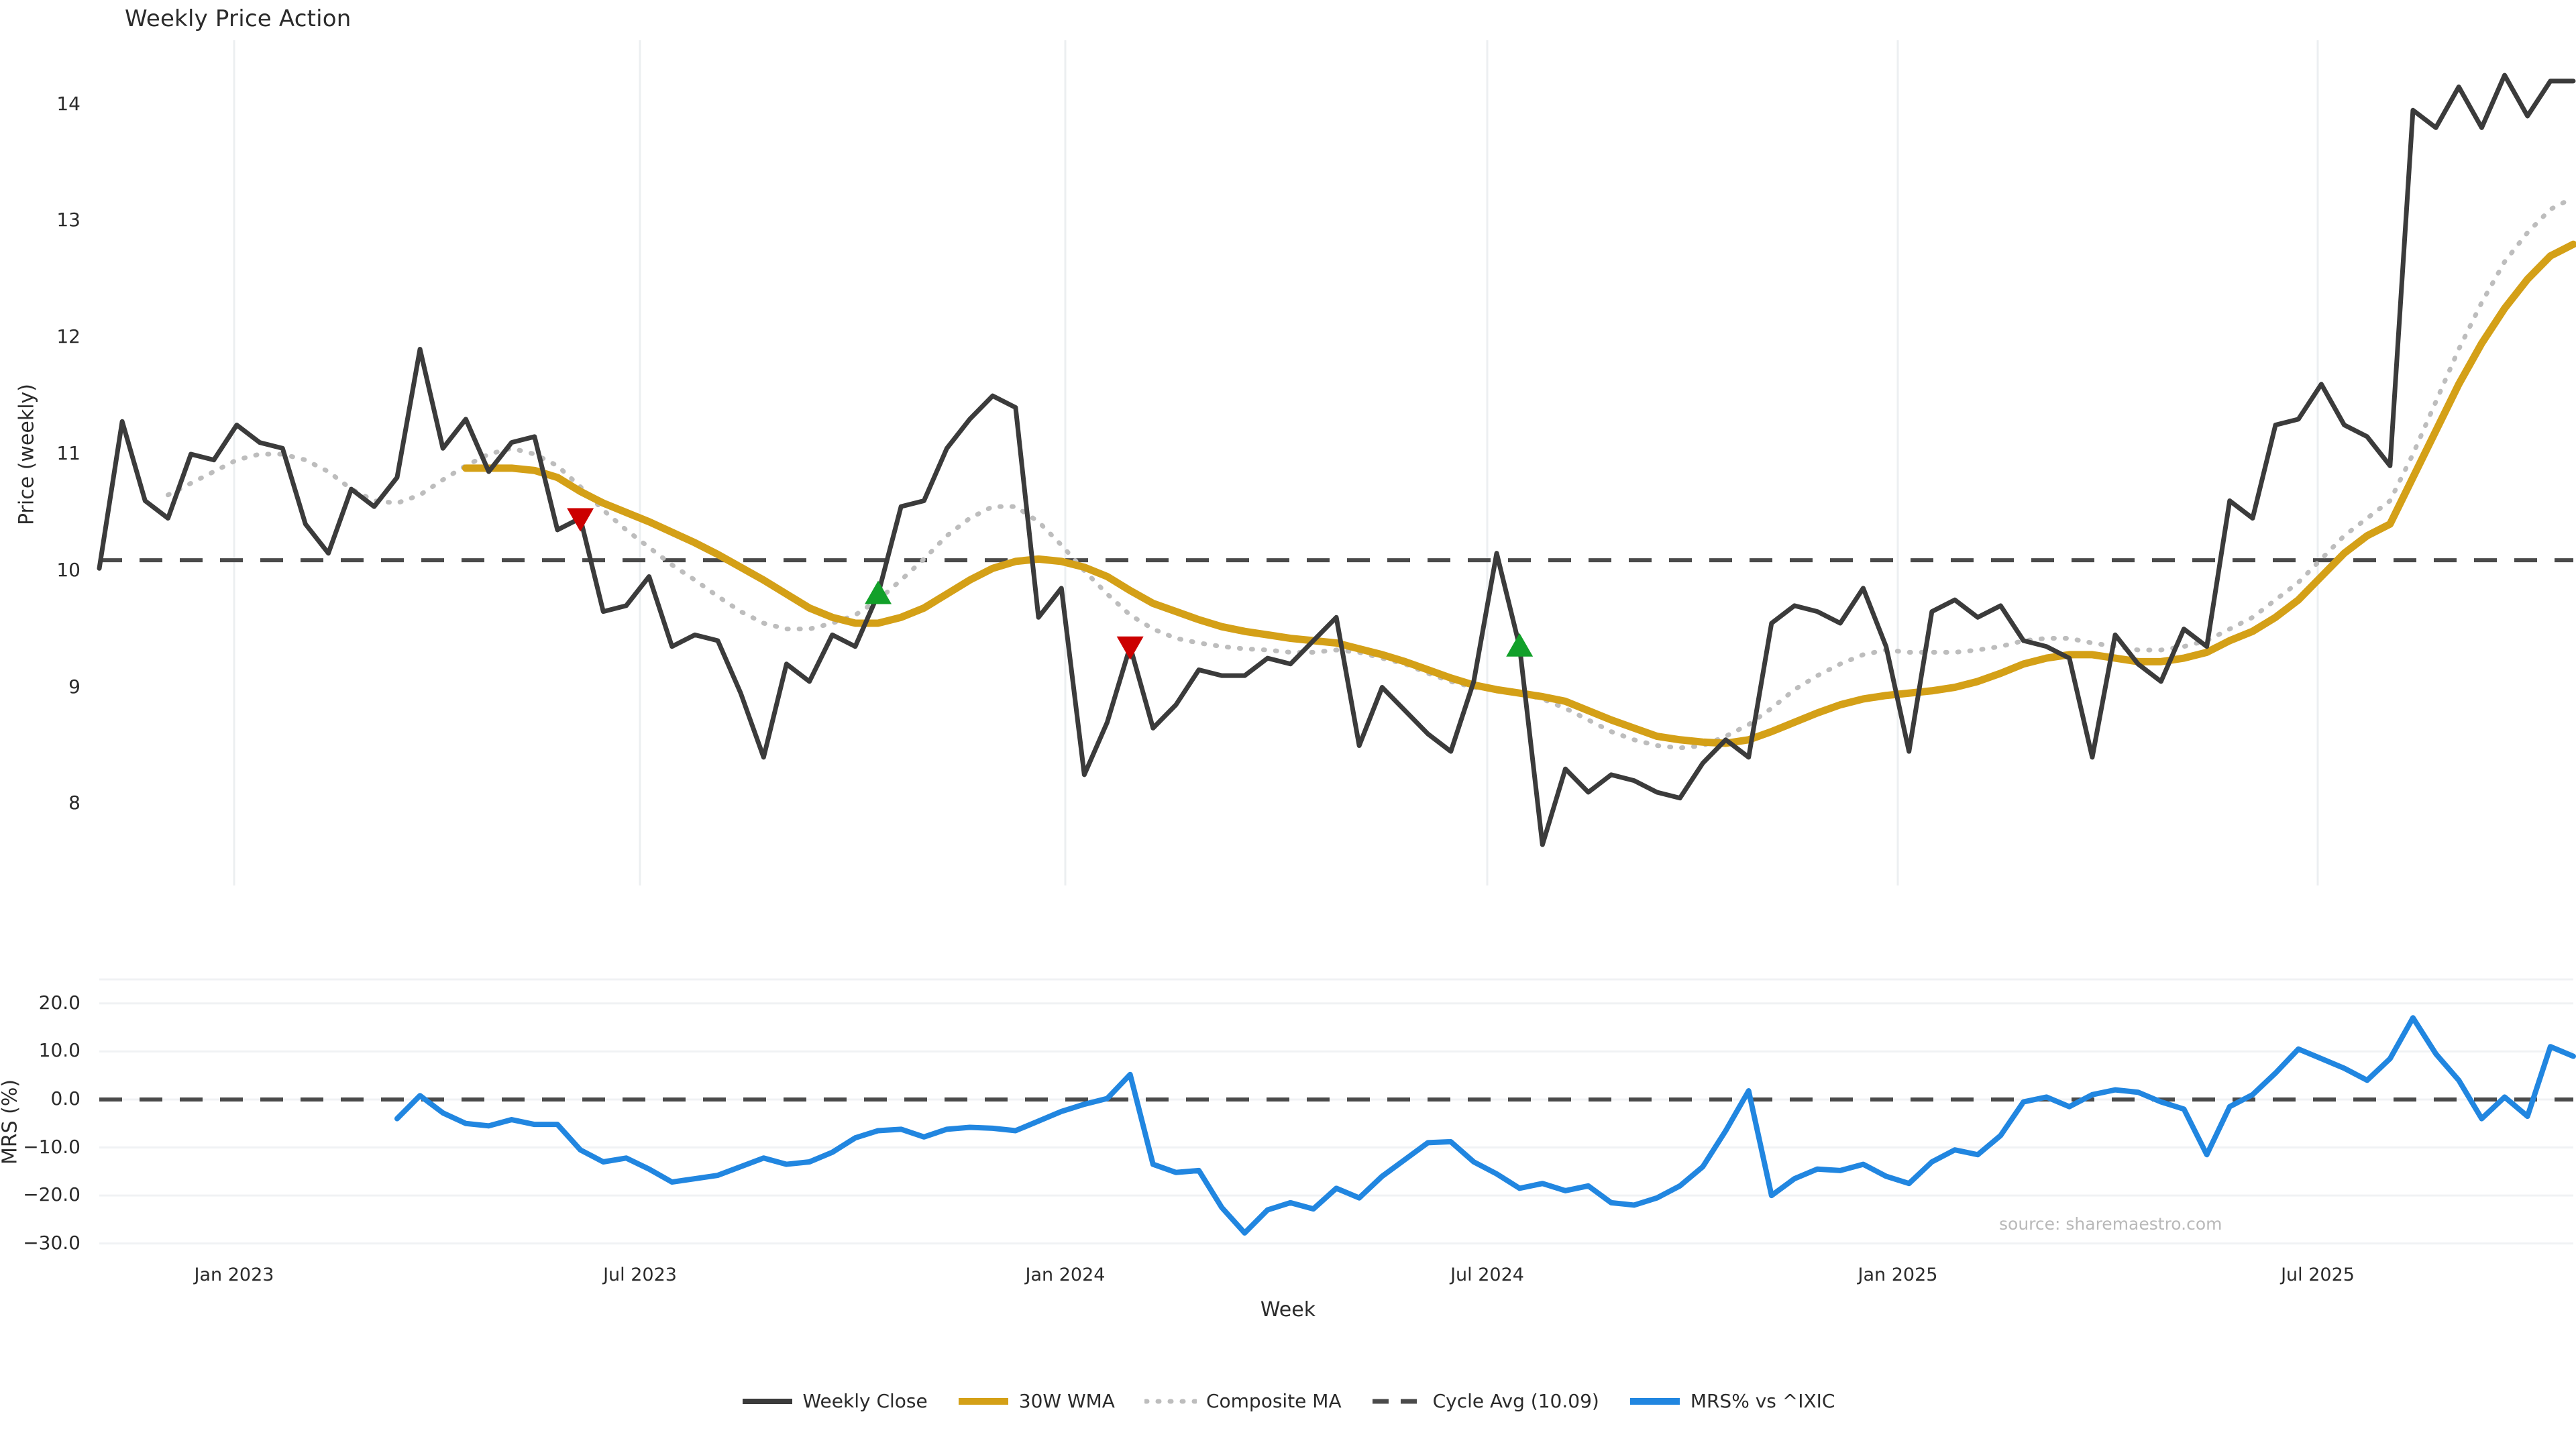  Describe the element at coordinates (51, 1242) in the screenshot. I see `mrs-y-tick: −30.0` at that location.